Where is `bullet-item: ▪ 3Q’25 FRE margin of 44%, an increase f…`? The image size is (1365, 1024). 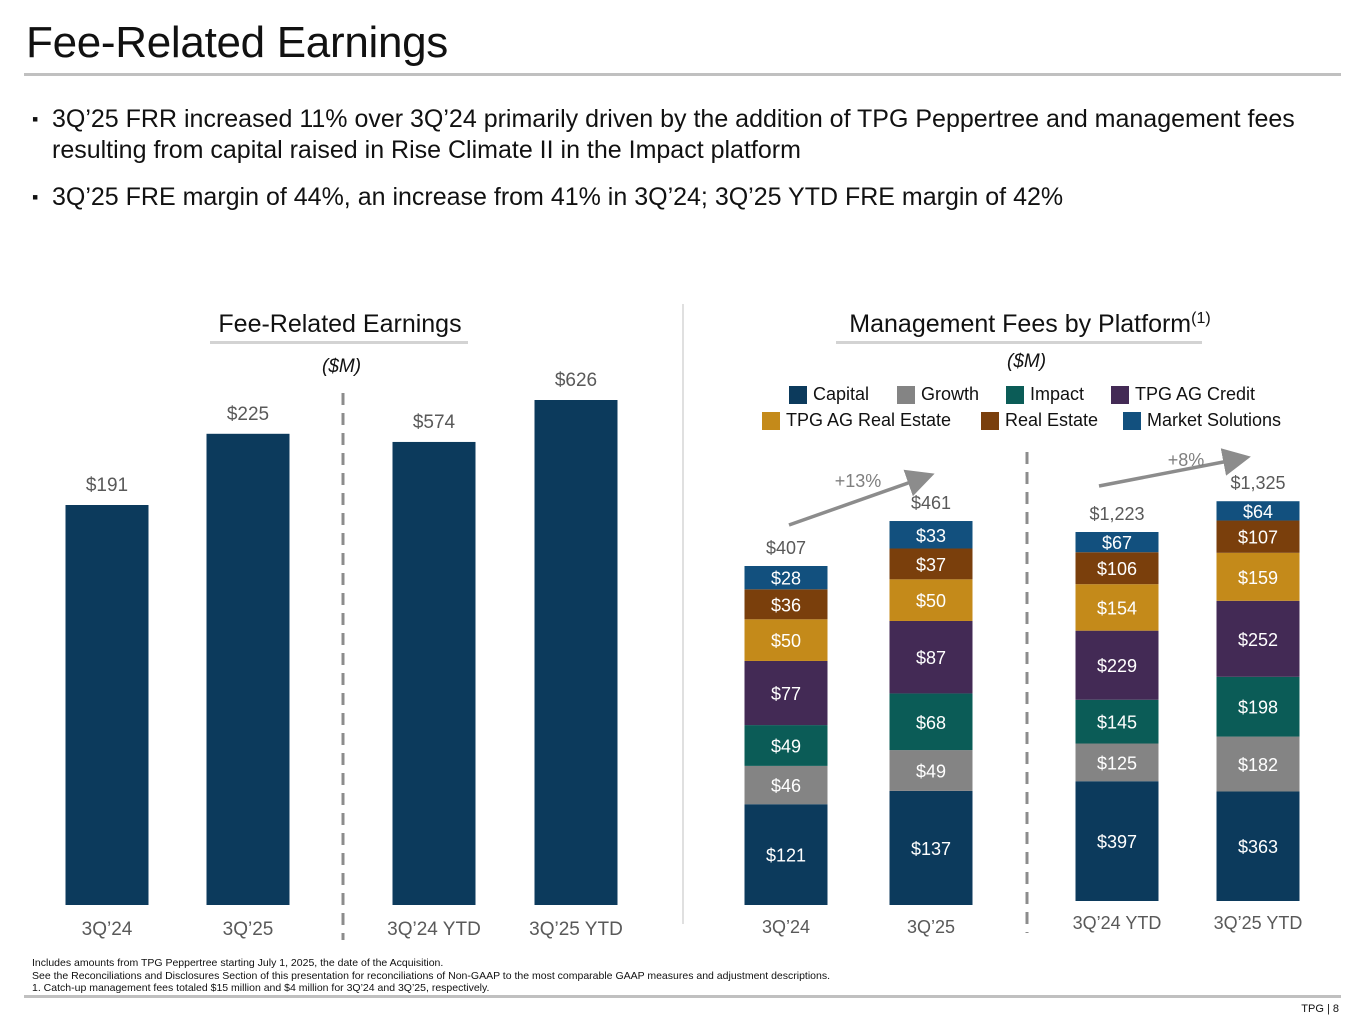
bullet-item: ▪ 3Q’25 FRE margin of 44%, an increase f… is located at coordinates (682, 197).